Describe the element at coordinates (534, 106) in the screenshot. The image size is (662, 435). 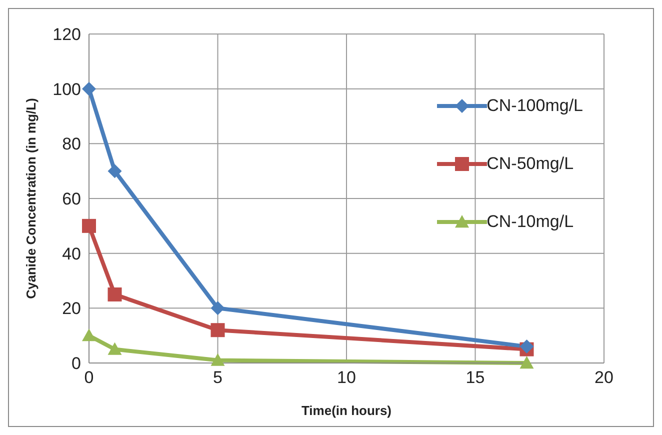
I see `legend-label: CN-100mg/L` at that location.